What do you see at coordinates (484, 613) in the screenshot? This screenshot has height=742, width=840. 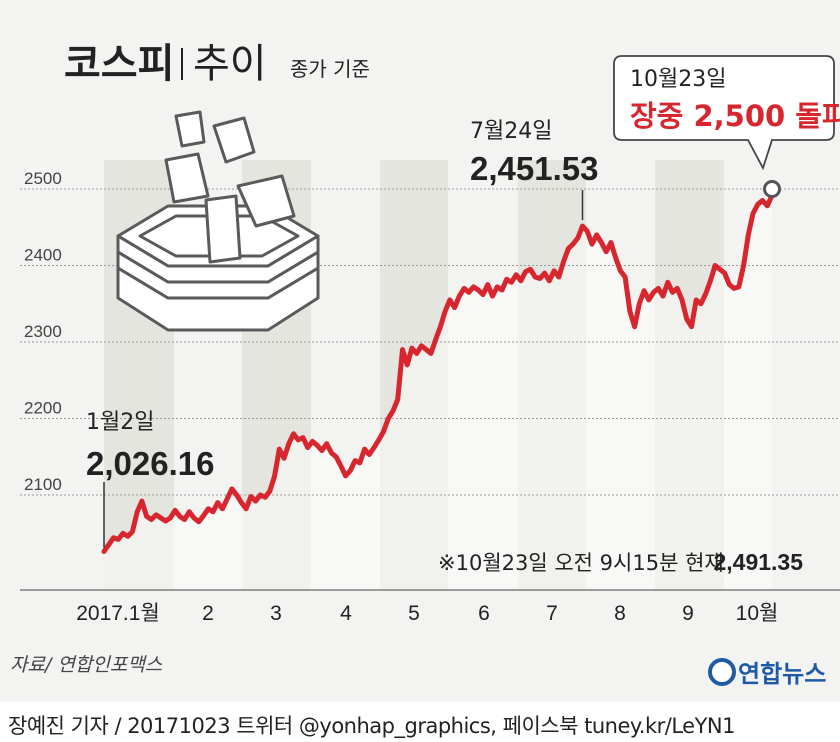 I see `x-tick-label: 6` at bounding box center [484, 613].